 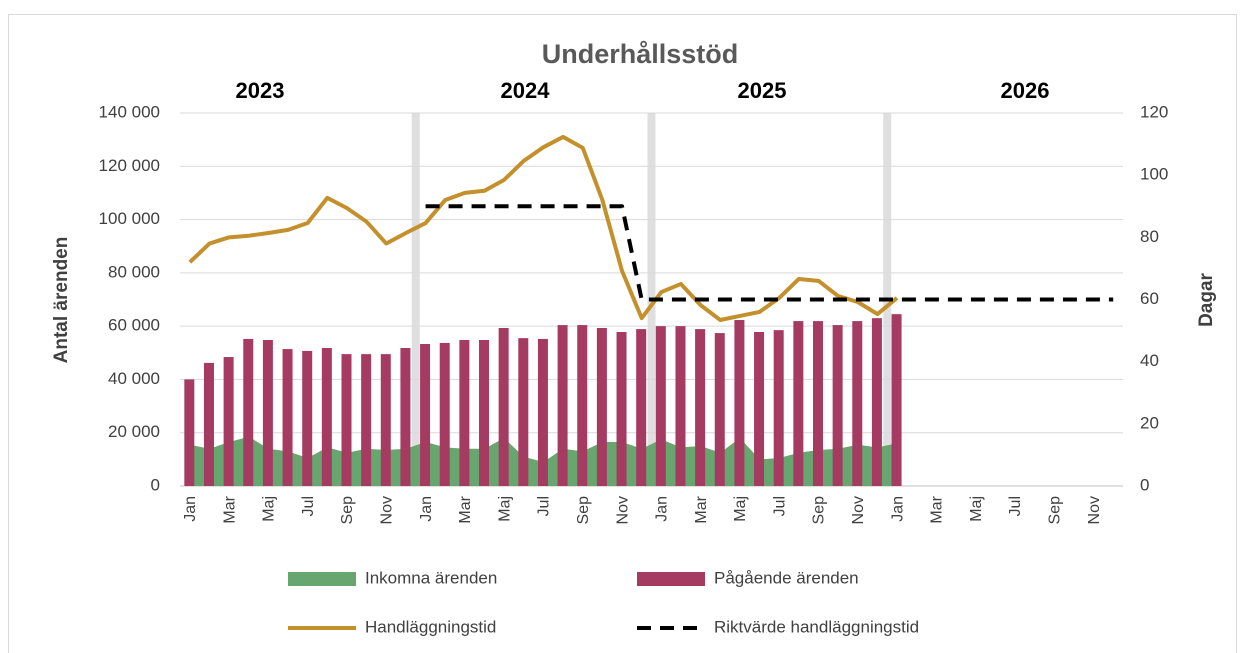 I want to click on y2-tick-label: 40, so click(x=1149, y=360).